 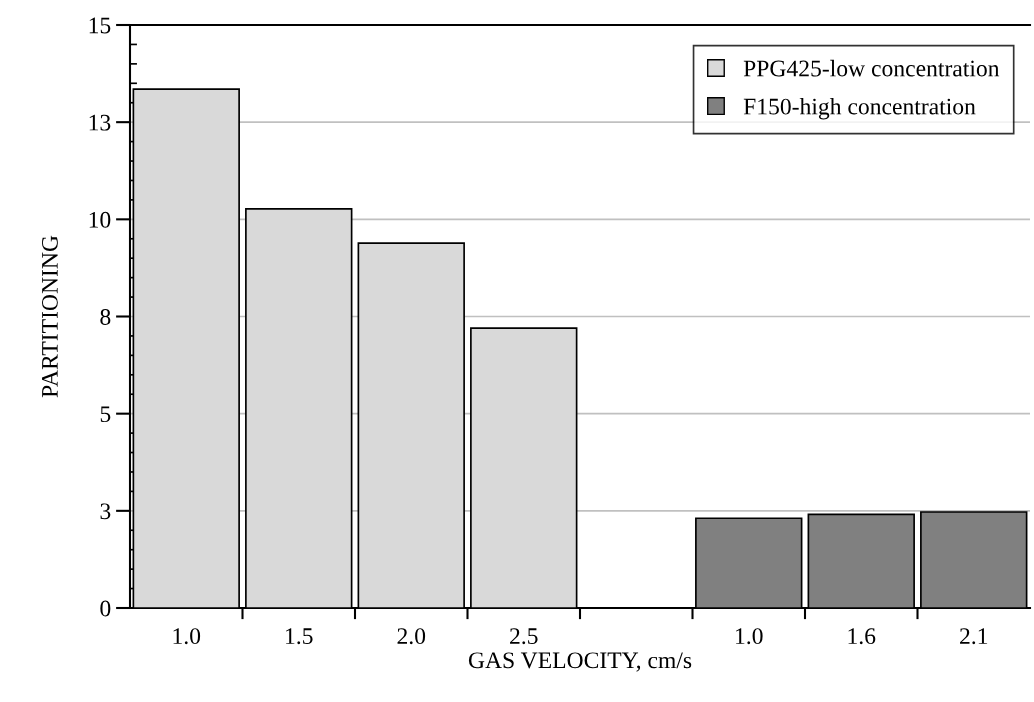 I want to click on x-axis-title: GAS VELOCITY, cm/s, so click(x=580, y=662).